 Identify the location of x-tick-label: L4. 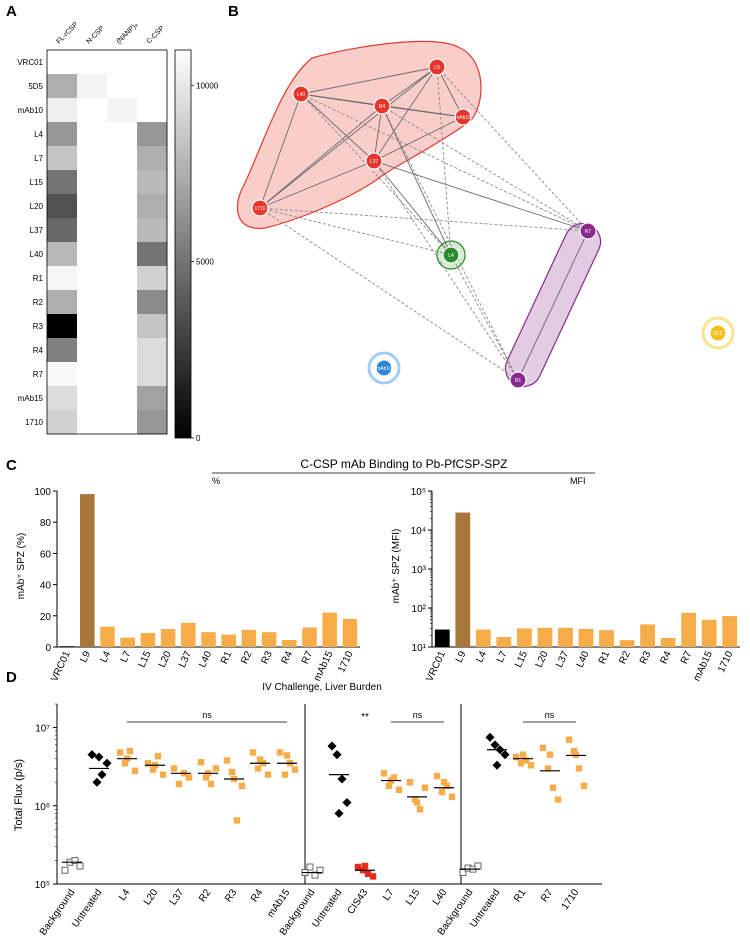
(481, 656).